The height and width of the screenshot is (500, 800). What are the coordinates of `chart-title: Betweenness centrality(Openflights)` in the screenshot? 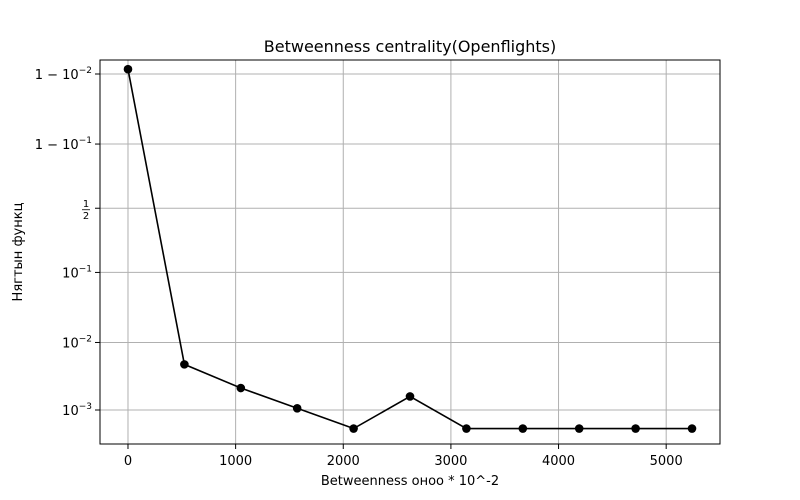 It's located at (410, 46).